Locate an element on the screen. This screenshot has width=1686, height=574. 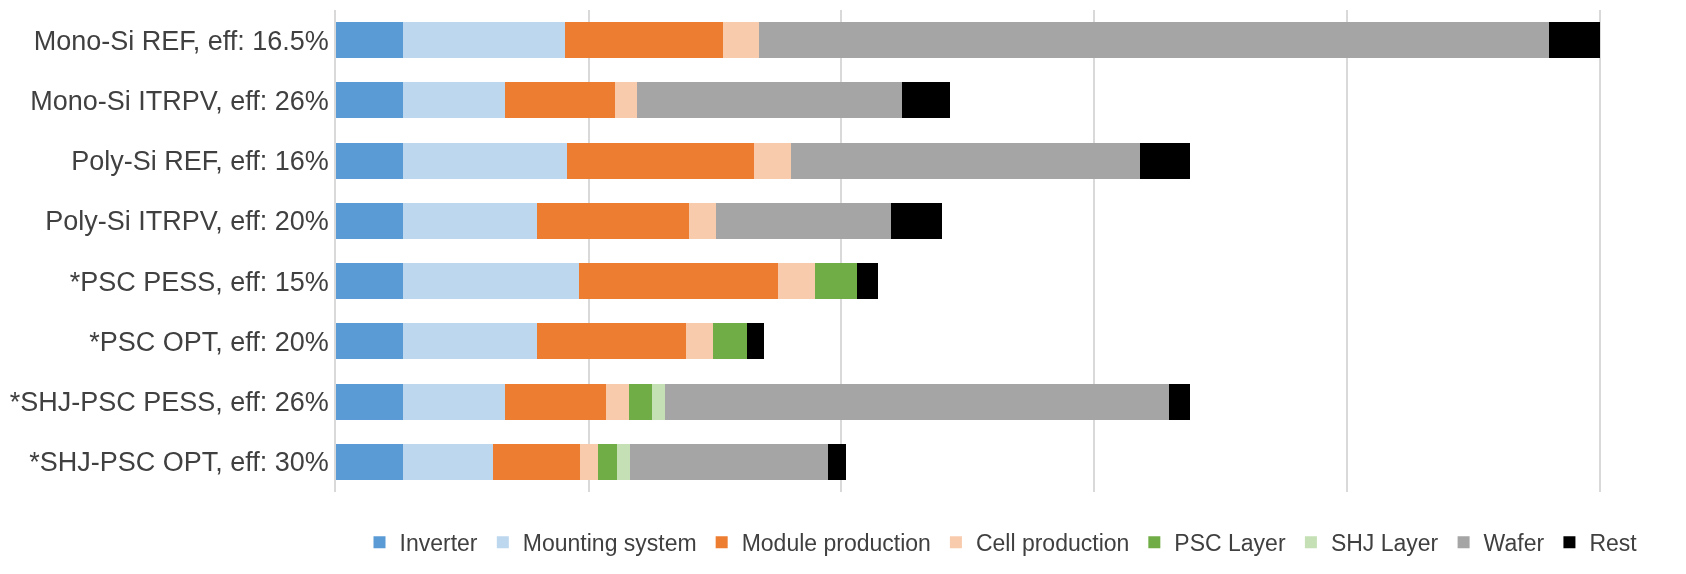
y-tick-label: *PSC PESS, eff: 15% is located at coordinates (199, 281).